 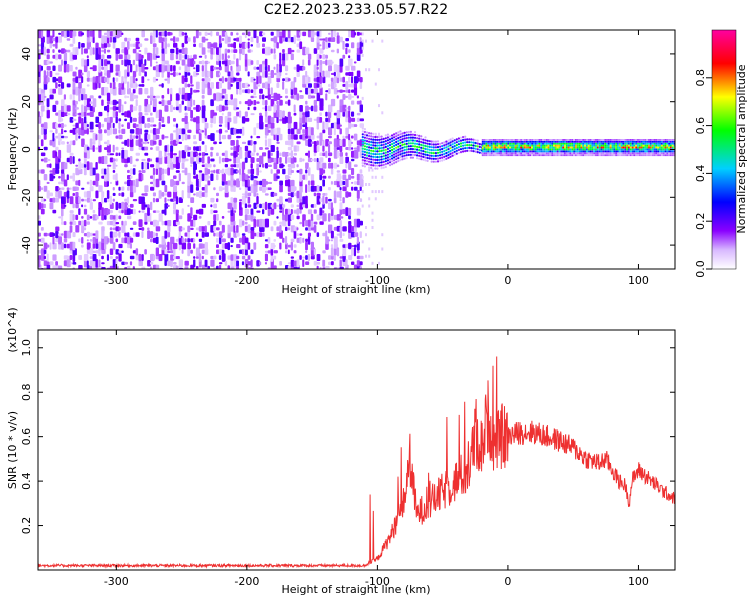 I want to click on spectrogram-y-label: Frequency (Hz), so click(x=12, y=149).